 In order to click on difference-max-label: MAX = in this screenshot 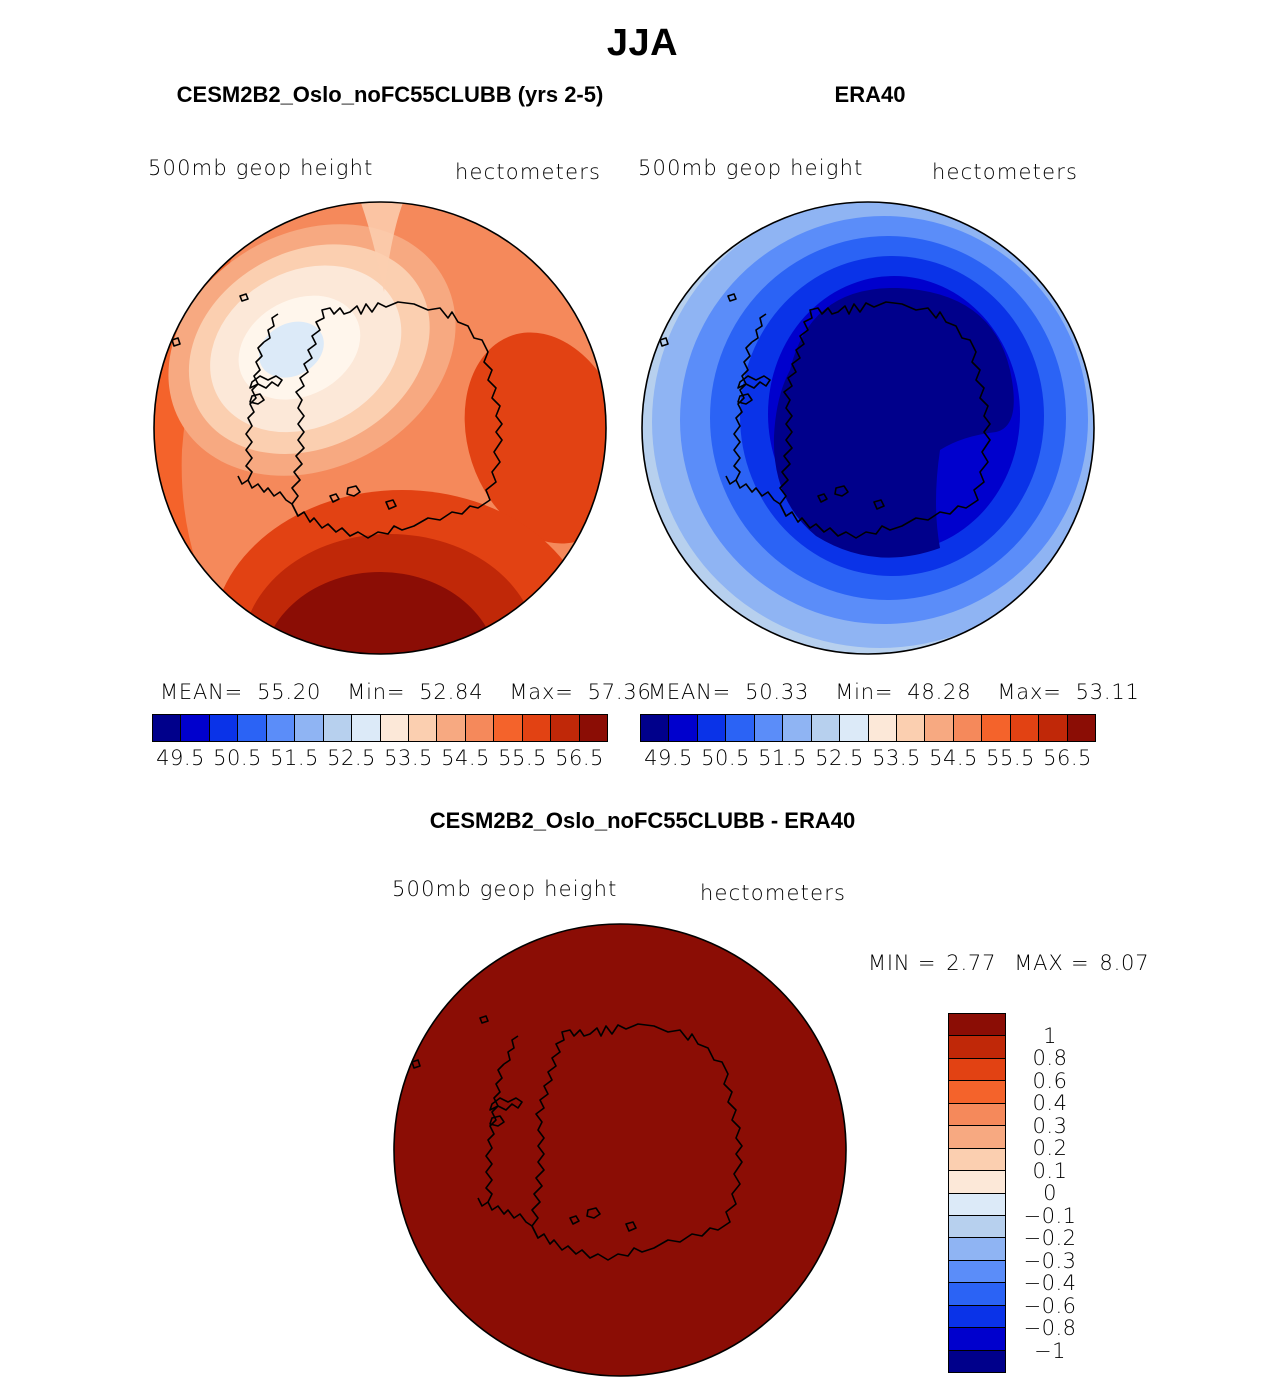, I will do `click(1052, 963)`.